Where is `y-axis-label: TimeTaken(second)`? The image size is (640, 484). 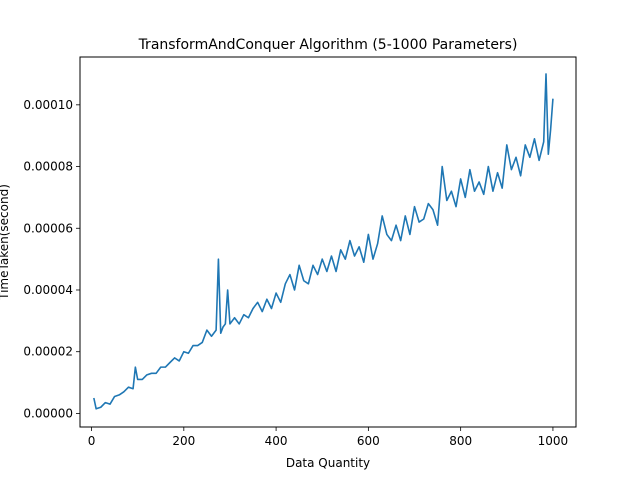
y-axis-label: TimeTaken(second) is located at coordinates (5, 242).